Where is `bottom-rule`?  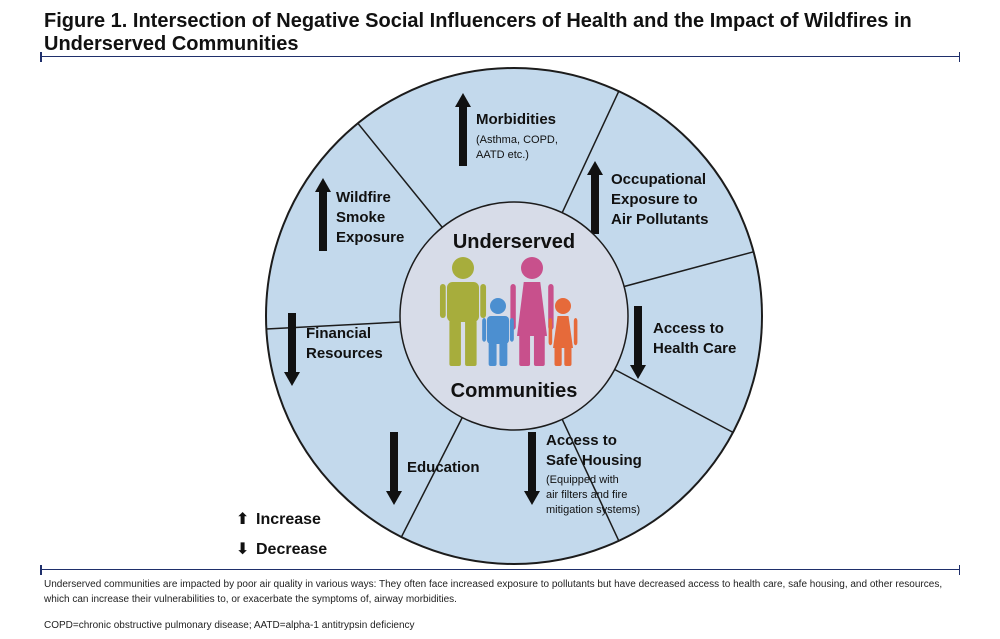 bottom-rule is located at coordinates (500, 570).